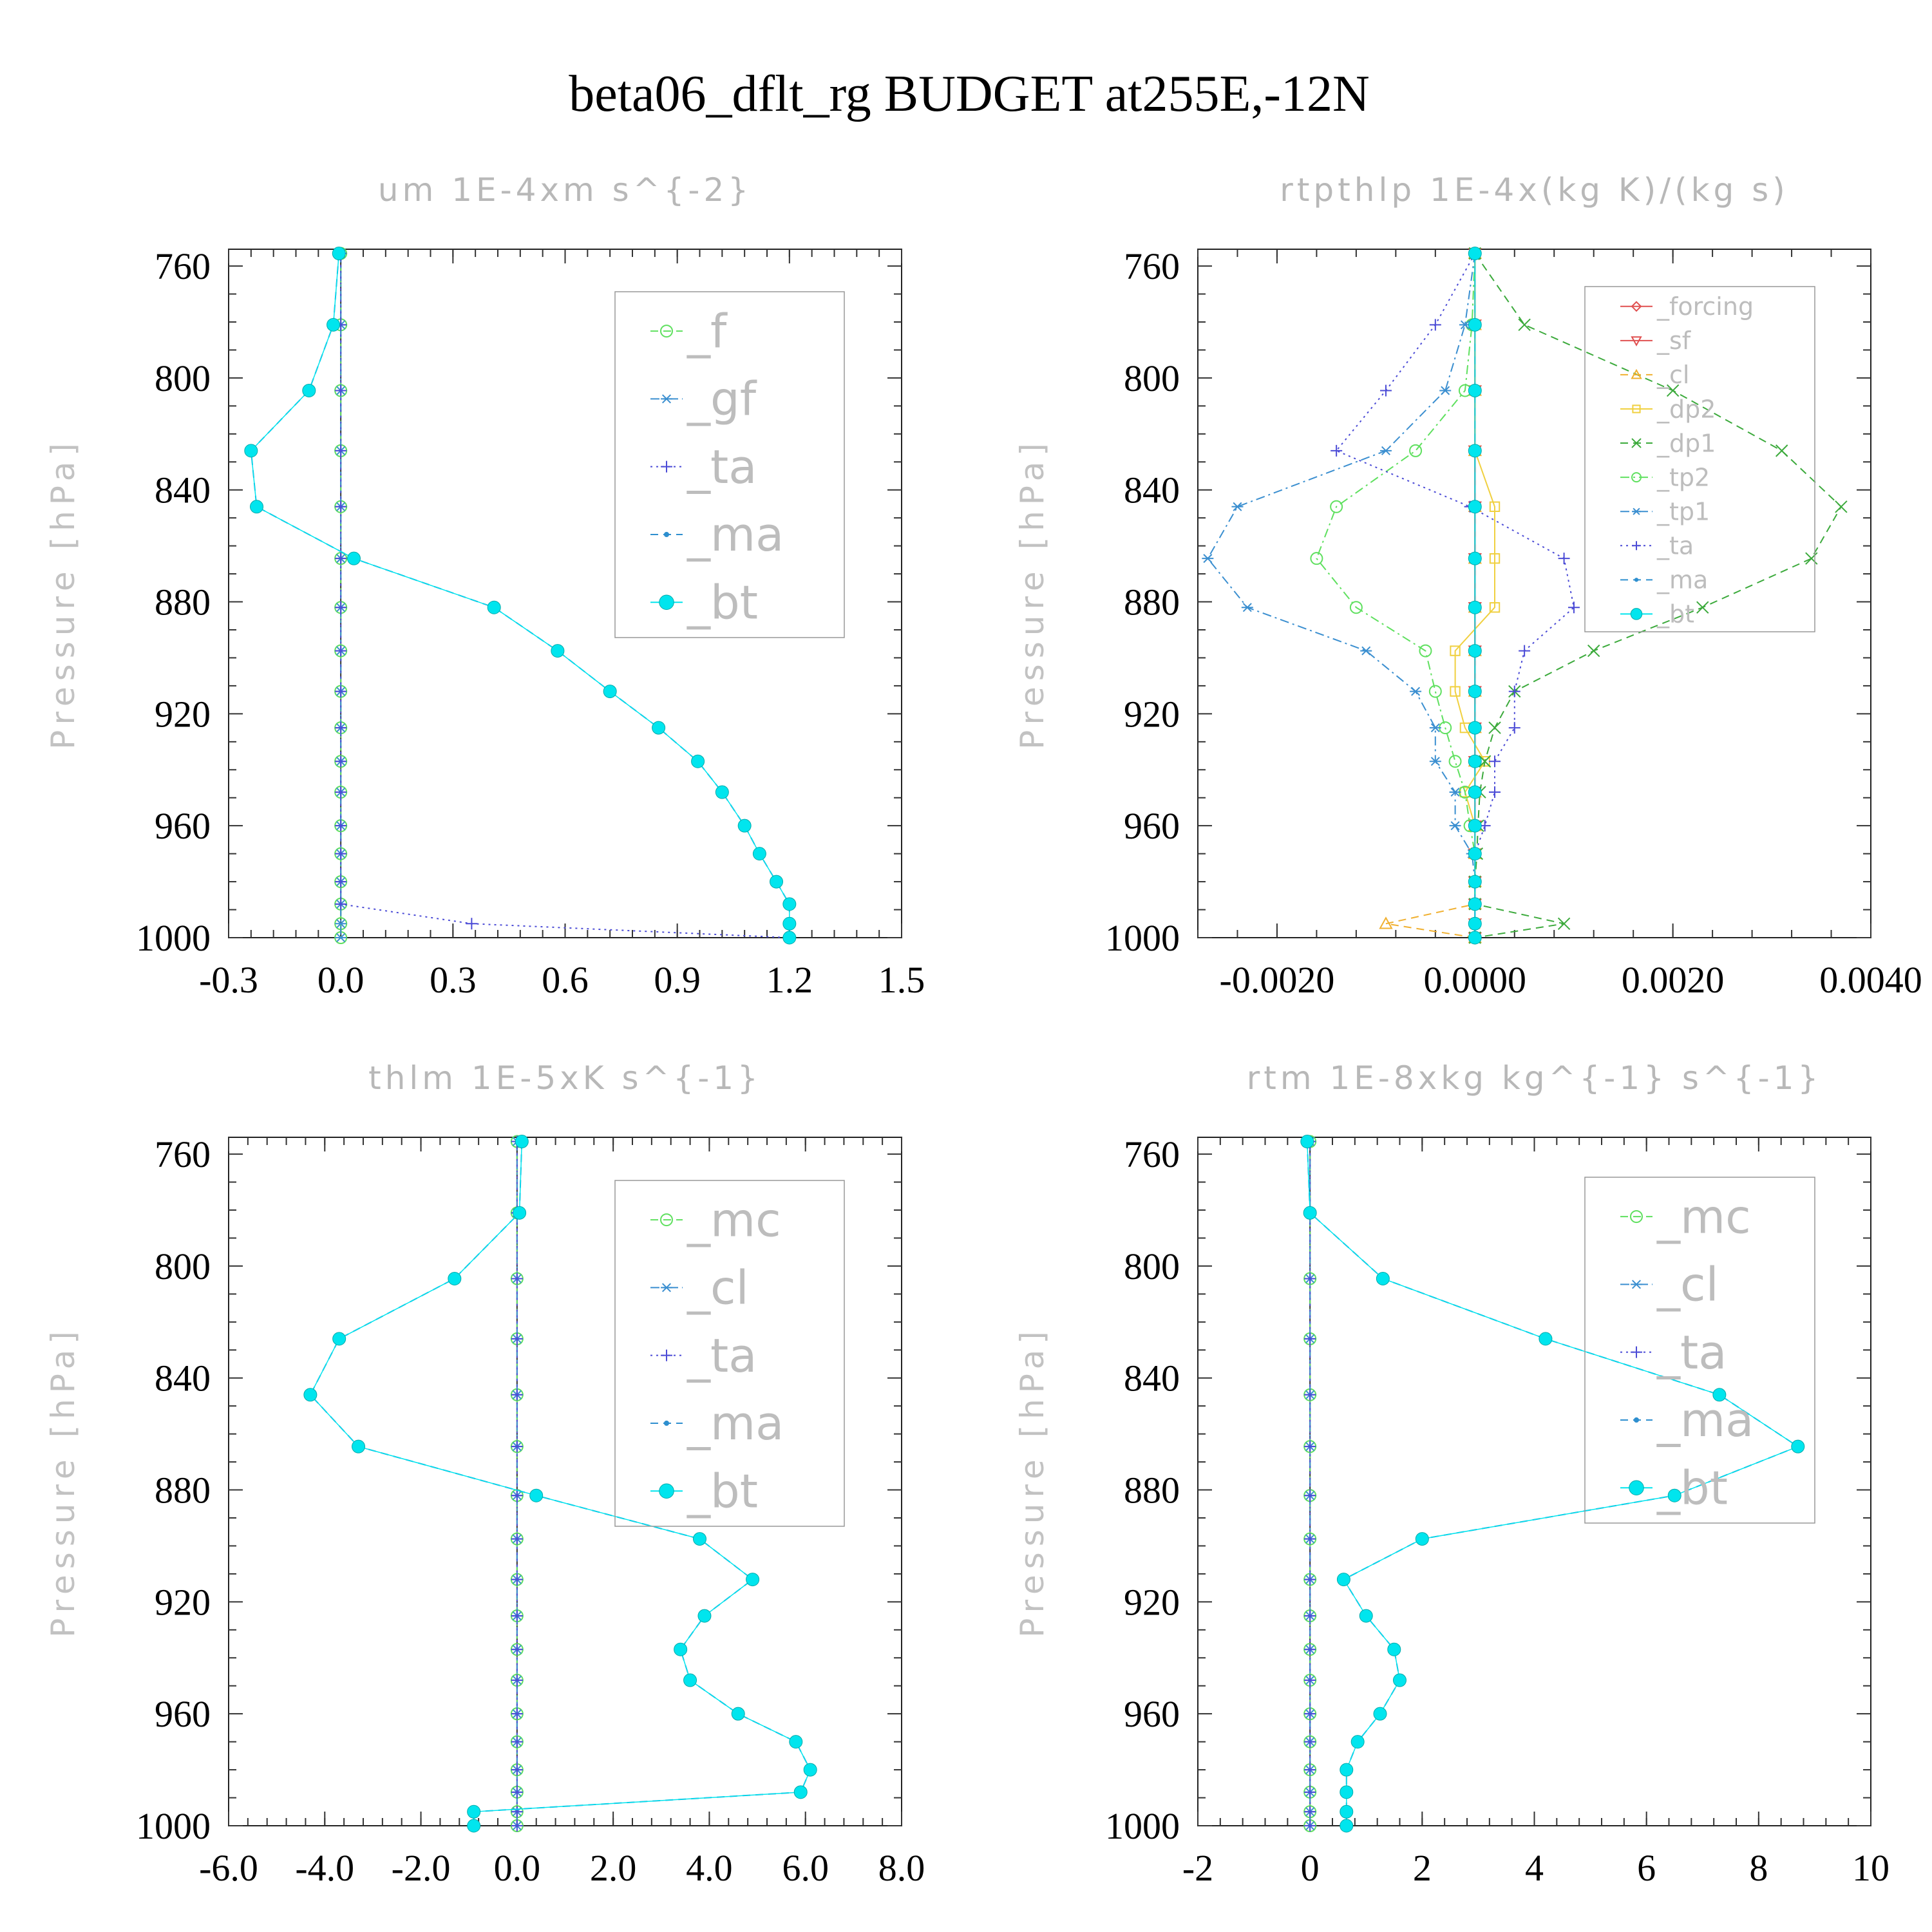 The image size is (1932, 1932). What do you see at coordinates (229, 980) in the screenshot?
I see `x-tick-label: -0.3` at bounding box center [229, 980].